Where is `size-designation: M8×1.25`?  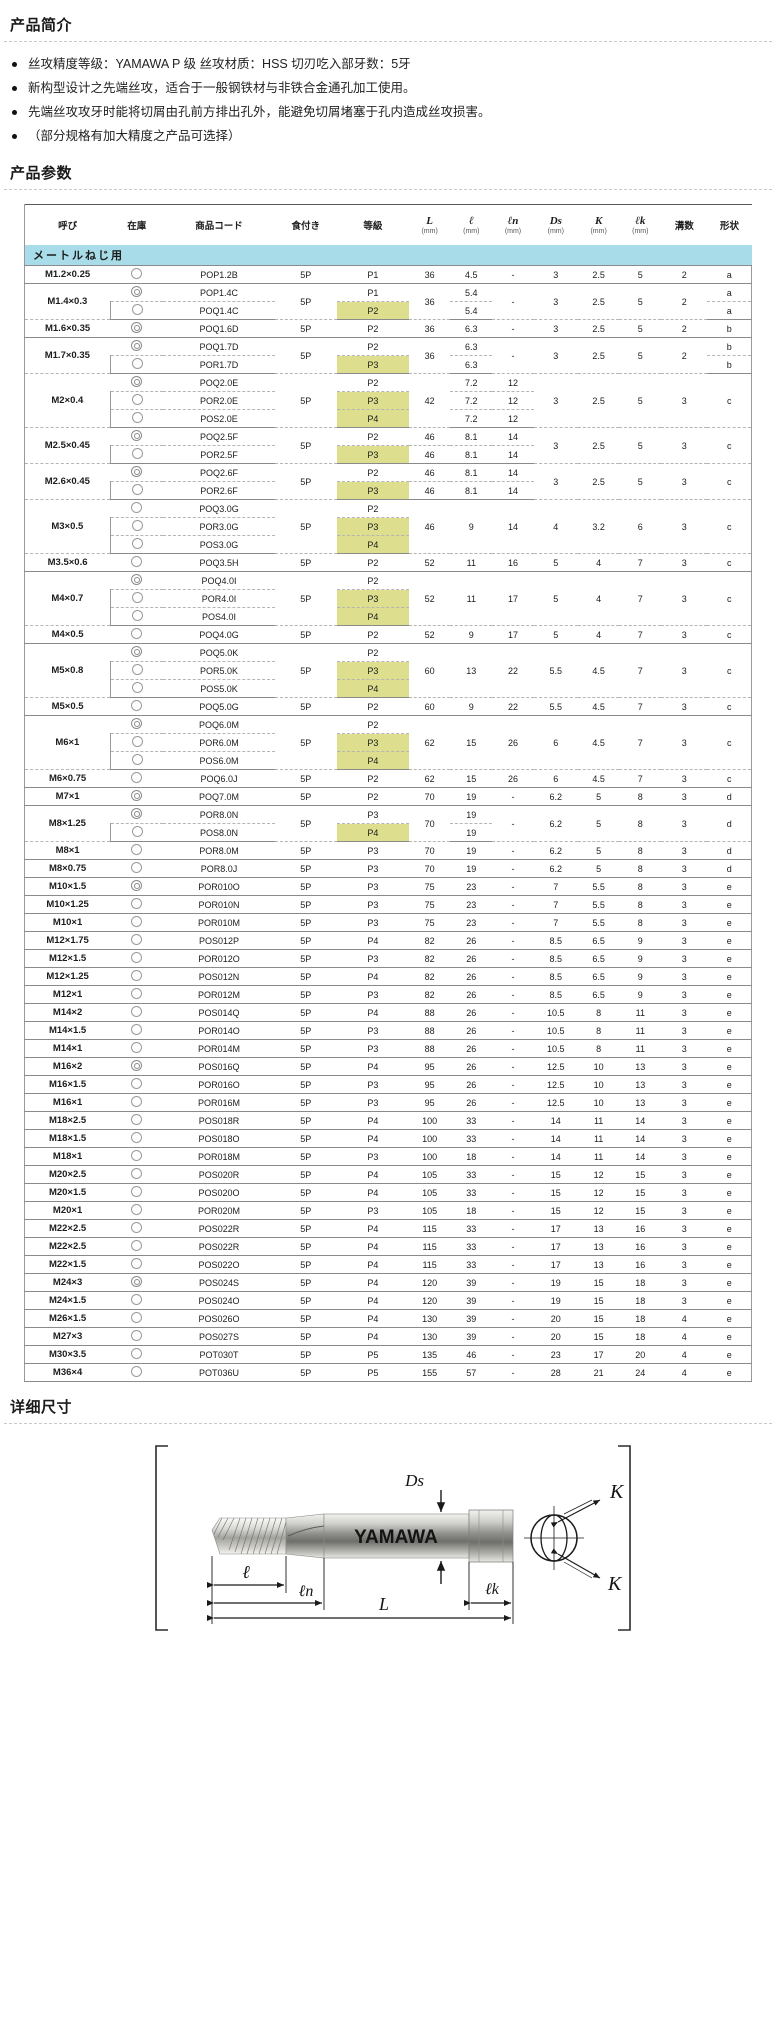
size-designation: M8×1.25 is located at coordinates (67, 823).